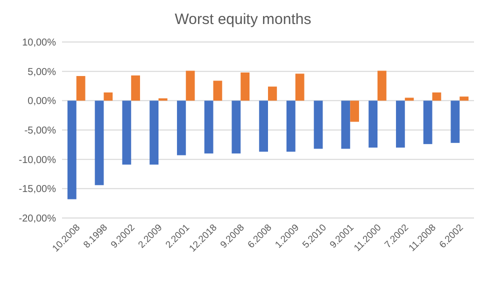 The height and width of the screenshot is (284, 486). Describe the element at coordinates (37, 190) in the screenshot. I see `y-tick-label: -15,00%` at that location.